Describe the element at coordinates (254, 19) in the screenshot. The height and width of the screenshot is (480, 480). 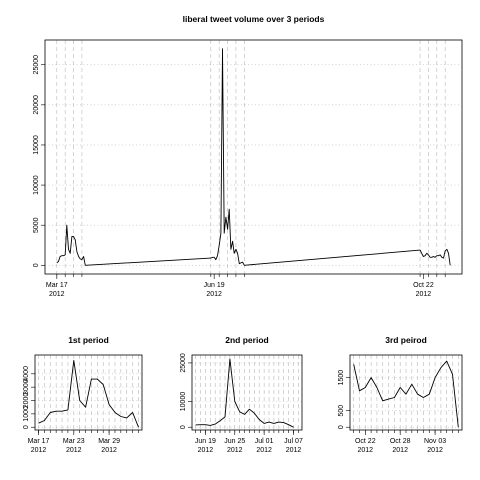
I see `chart-title: liberal tweet volume over 3 periods` at that location.